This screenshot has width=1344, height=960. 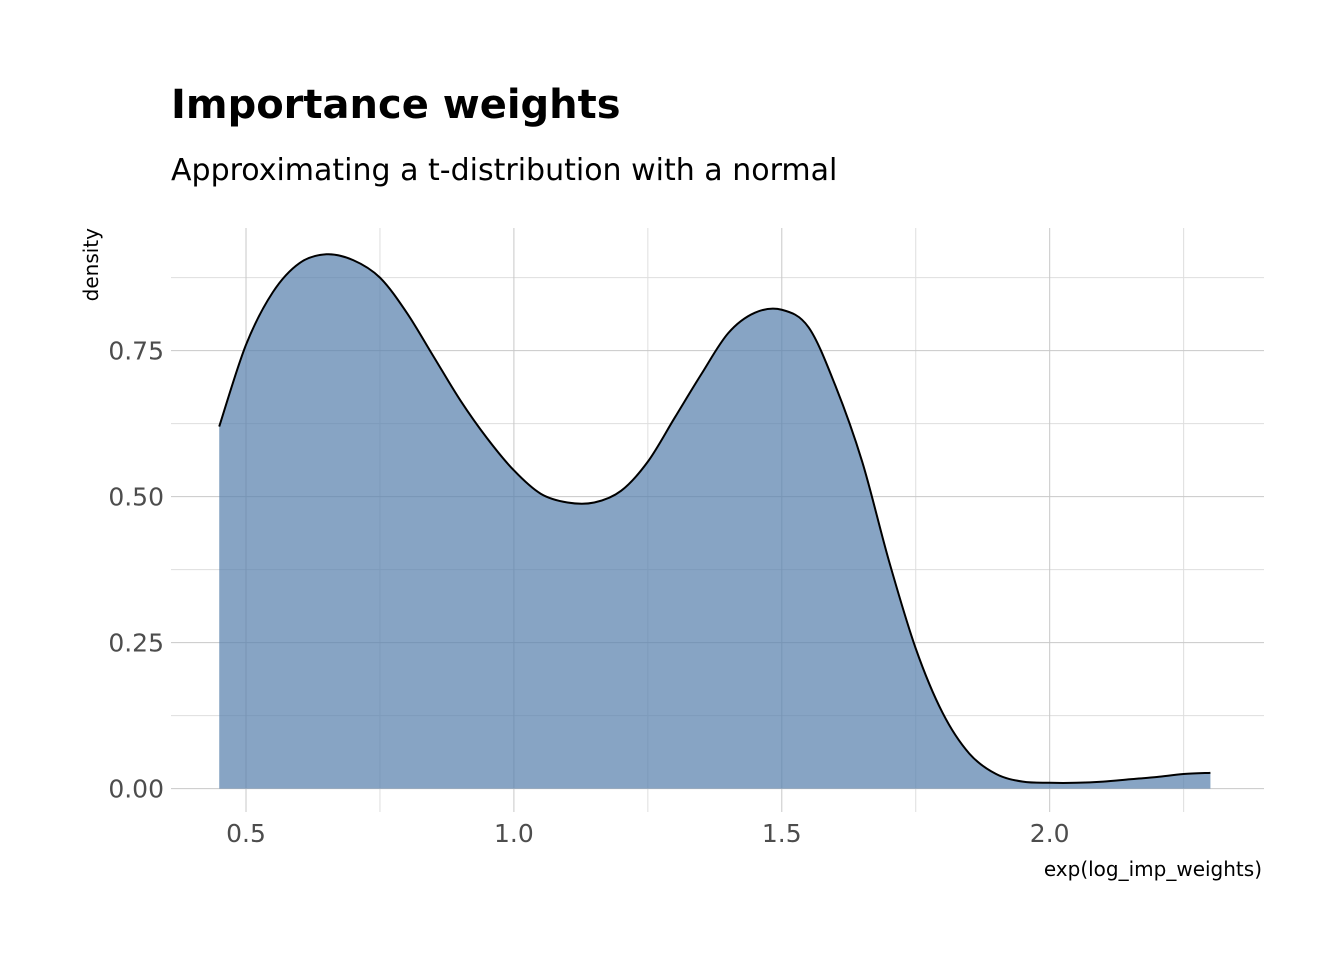 What do you see at coordinates (136, 789) in the screenshot?
I see `y-tick-label: 0.00` at bounding box center [136, 789].